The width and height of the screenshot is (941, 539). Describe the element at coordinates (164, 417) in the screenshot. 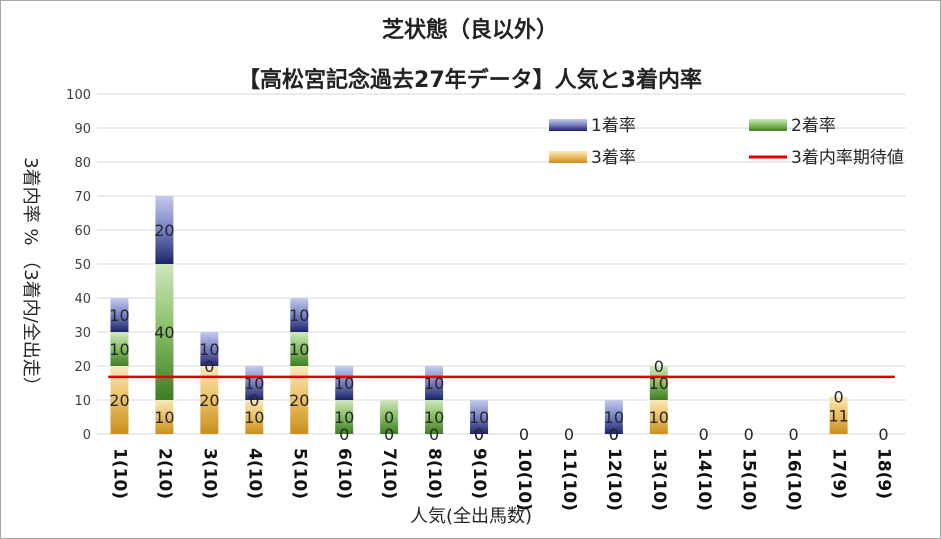

I see `label-3rd-2: 10` at that location.